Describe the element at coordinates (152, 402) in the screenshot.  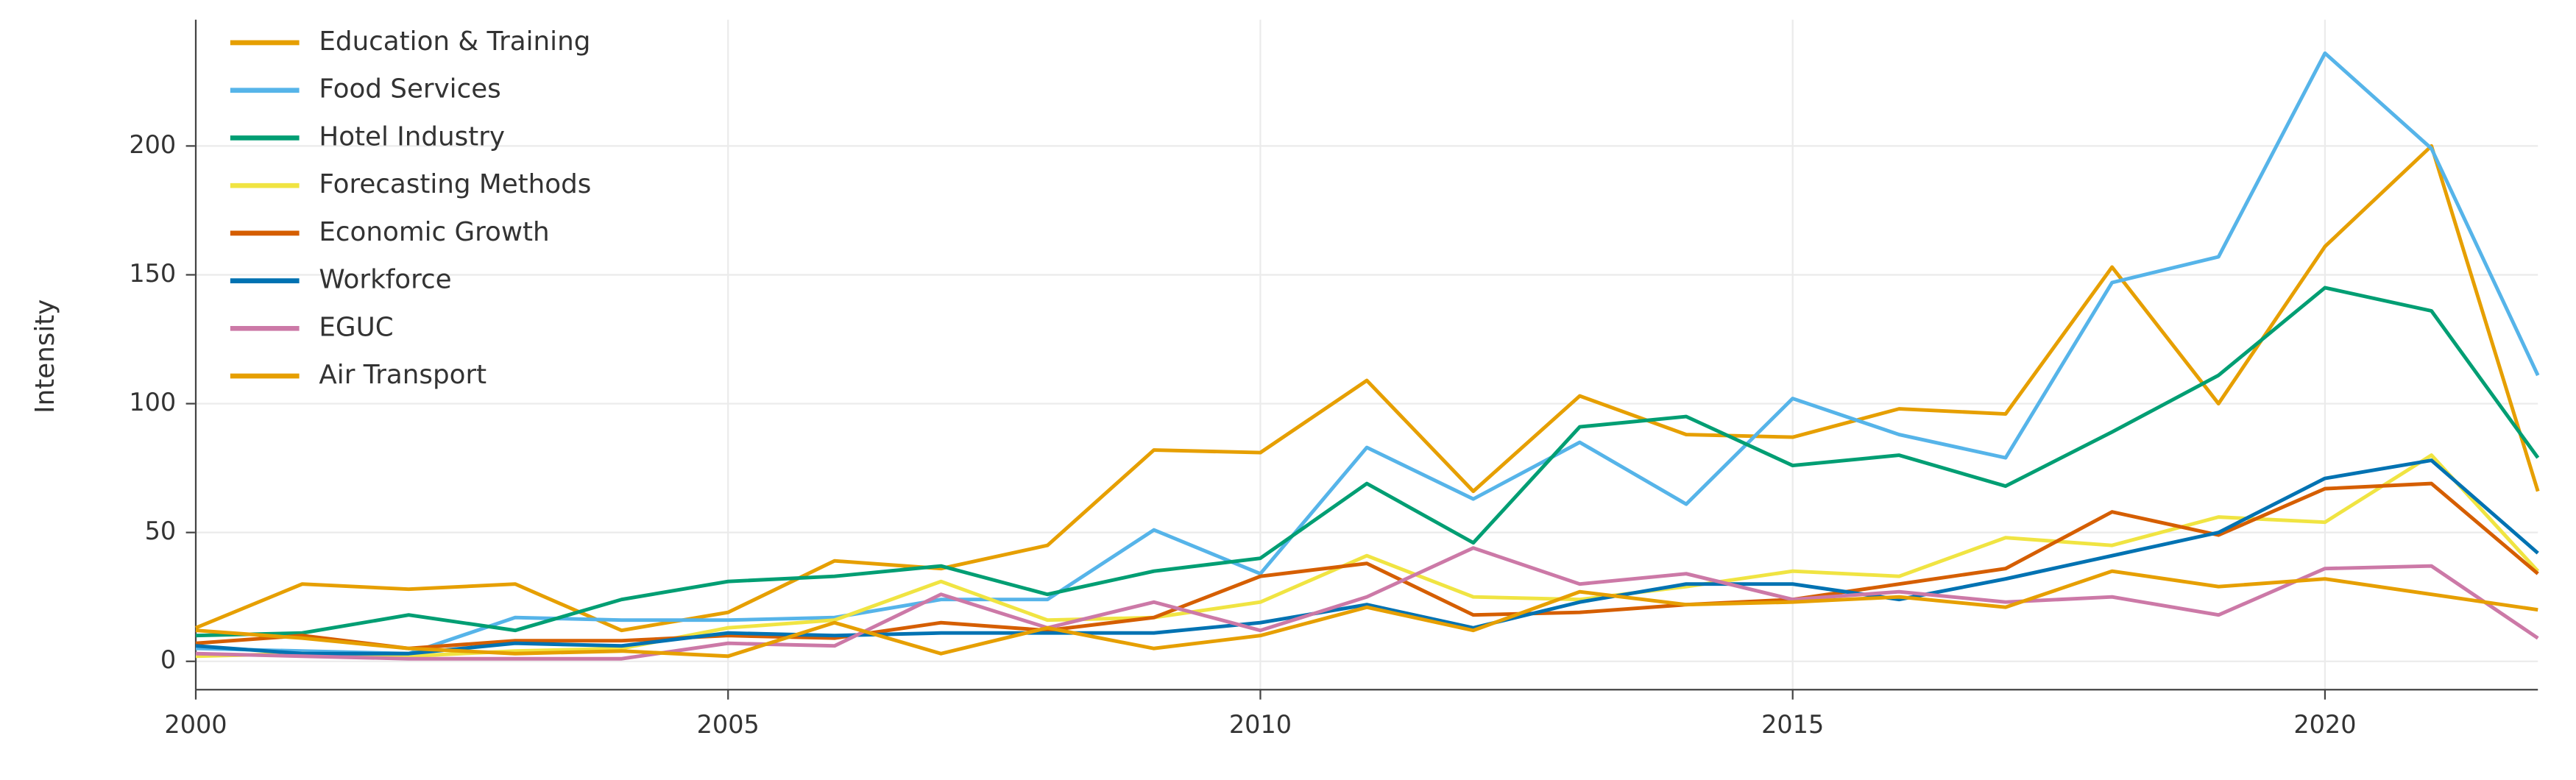
I see `y-tick-label: 100` at that location.